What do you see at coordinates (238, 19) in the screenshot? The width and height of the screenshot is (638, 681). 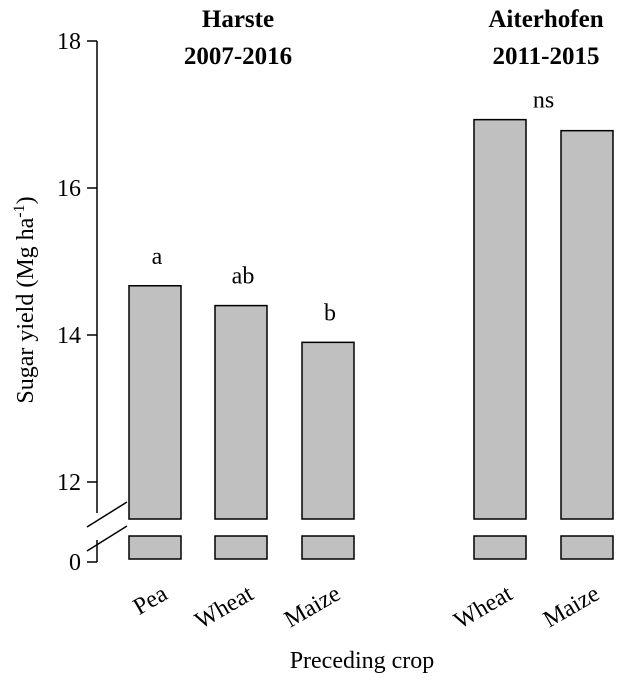 I see `group-title: Harste` at bounding box center [238, 19].